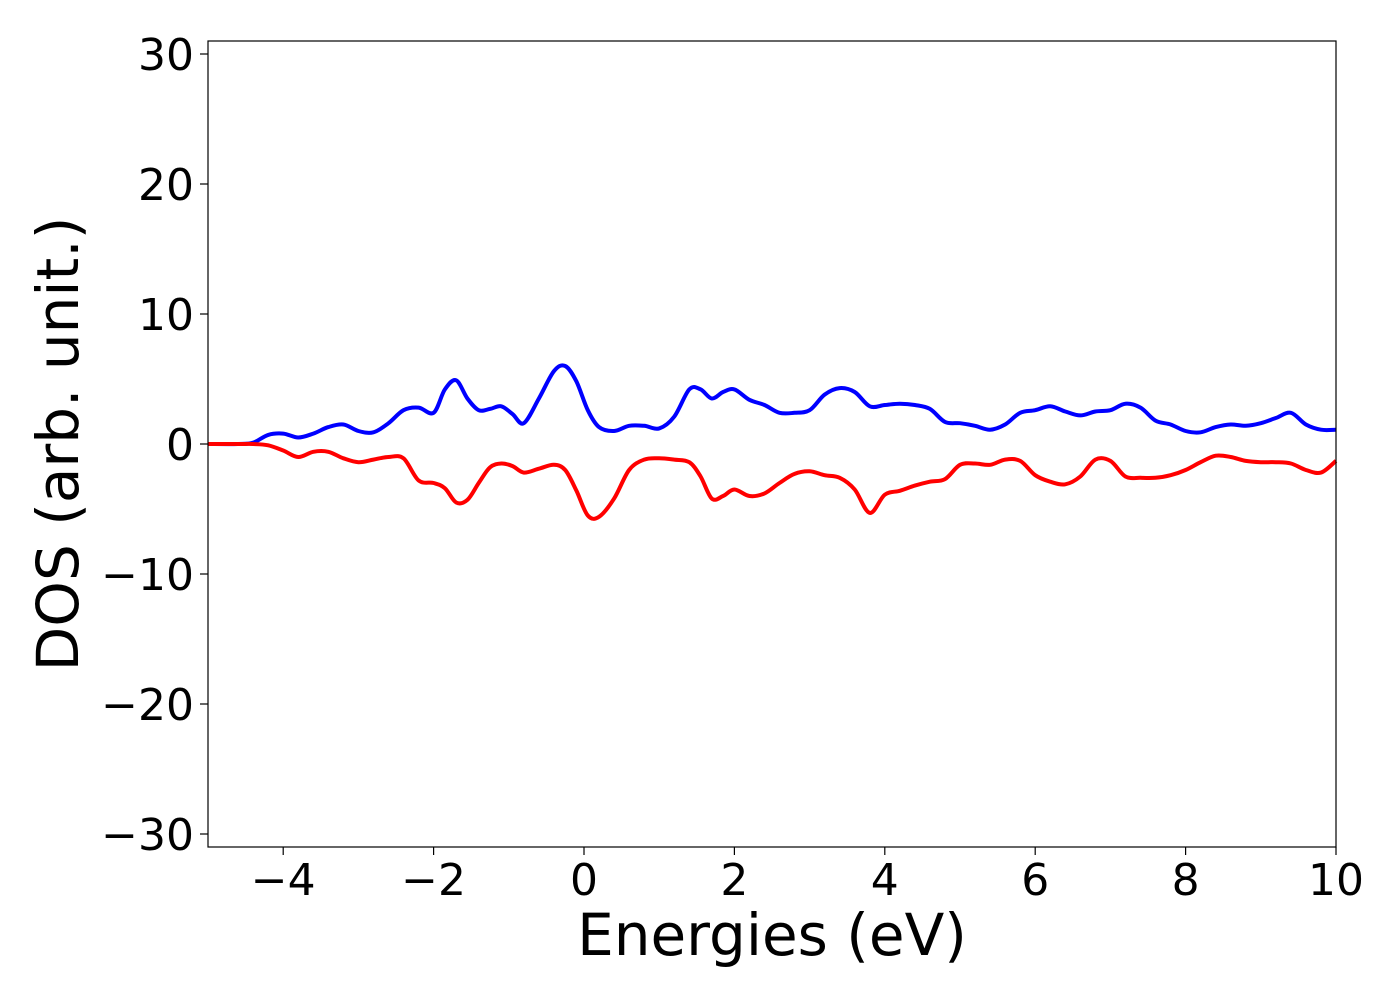 Image resolution: width=1400 pixels, height=1000 pixels. What do you see at coordinates (154, 445) in the screenshot?
I see `y-axis-ticks: 30 20 10 0 −10 −20 −30` at bounding box center [154, 445].